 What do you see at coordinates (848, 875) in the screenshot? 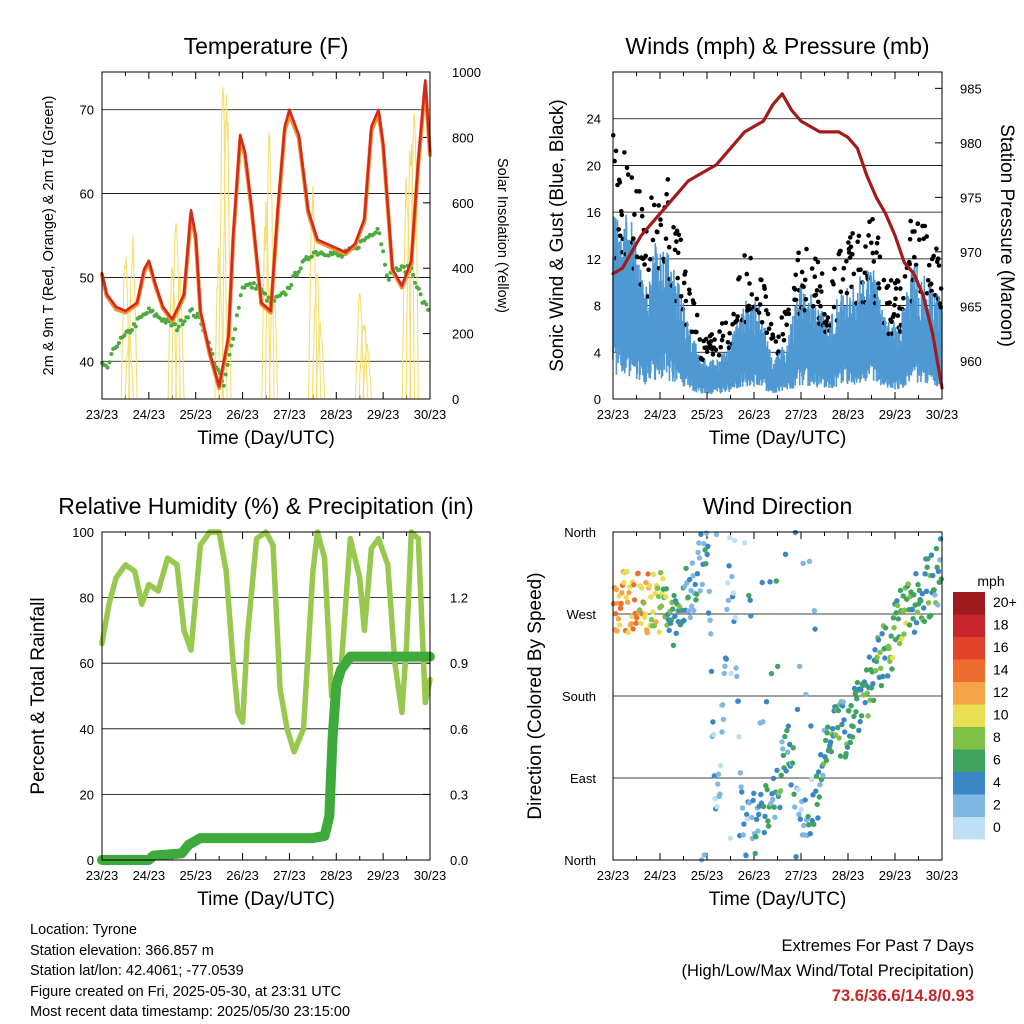
I see `x-tick-label: 28/23` at bounding box center [848, 875].